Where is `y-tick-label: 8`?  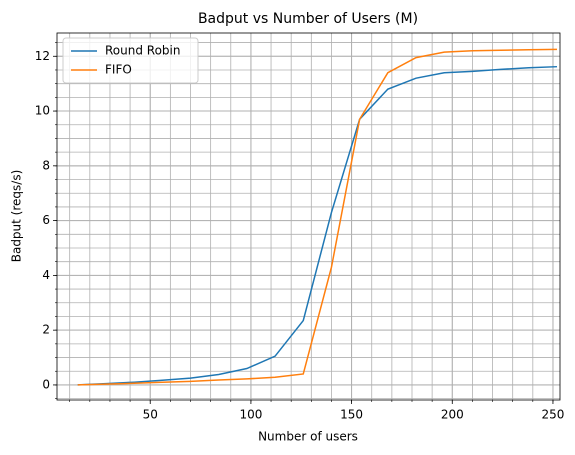
y-tick-label: 8 is located at coordinates (46, 165).